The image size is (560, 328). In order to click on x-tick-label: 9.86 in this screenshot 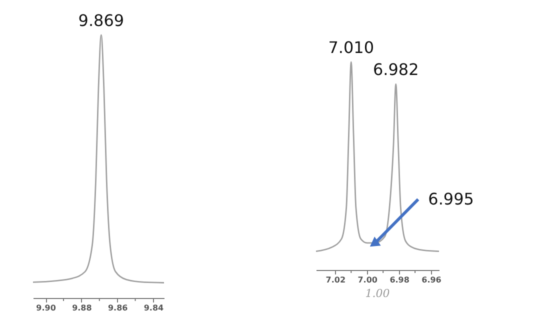, I will do `click(118, 308)`.